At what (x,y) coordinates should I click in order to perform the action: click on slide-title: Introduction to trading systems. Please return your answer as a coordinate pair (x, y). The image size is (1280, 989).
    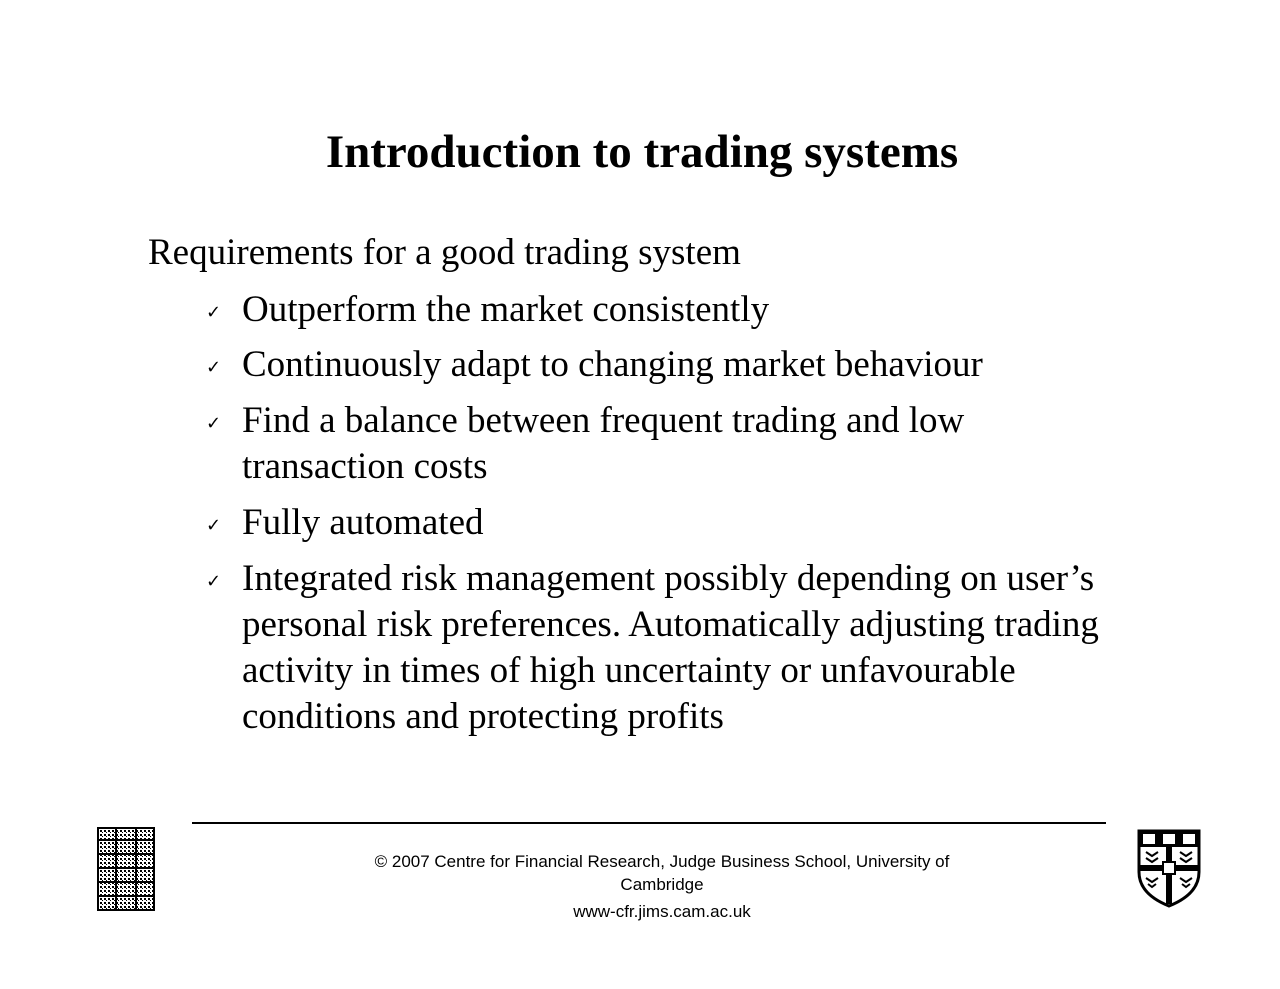
    Looking at the image, I should click on (642, 152).